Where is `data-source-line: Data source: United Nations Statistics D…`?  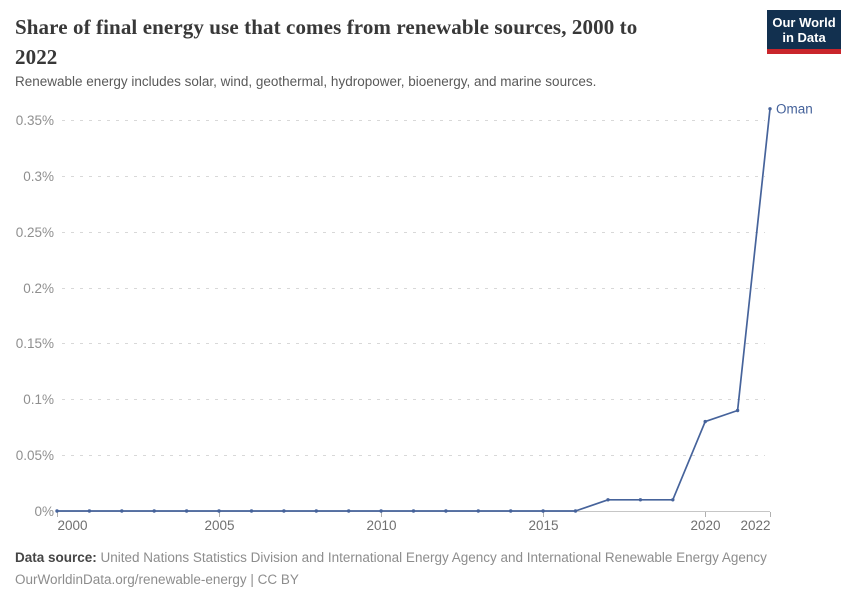 data-source-line: Data source: United Nations Statistics D… is located at coordinates (425, 558).